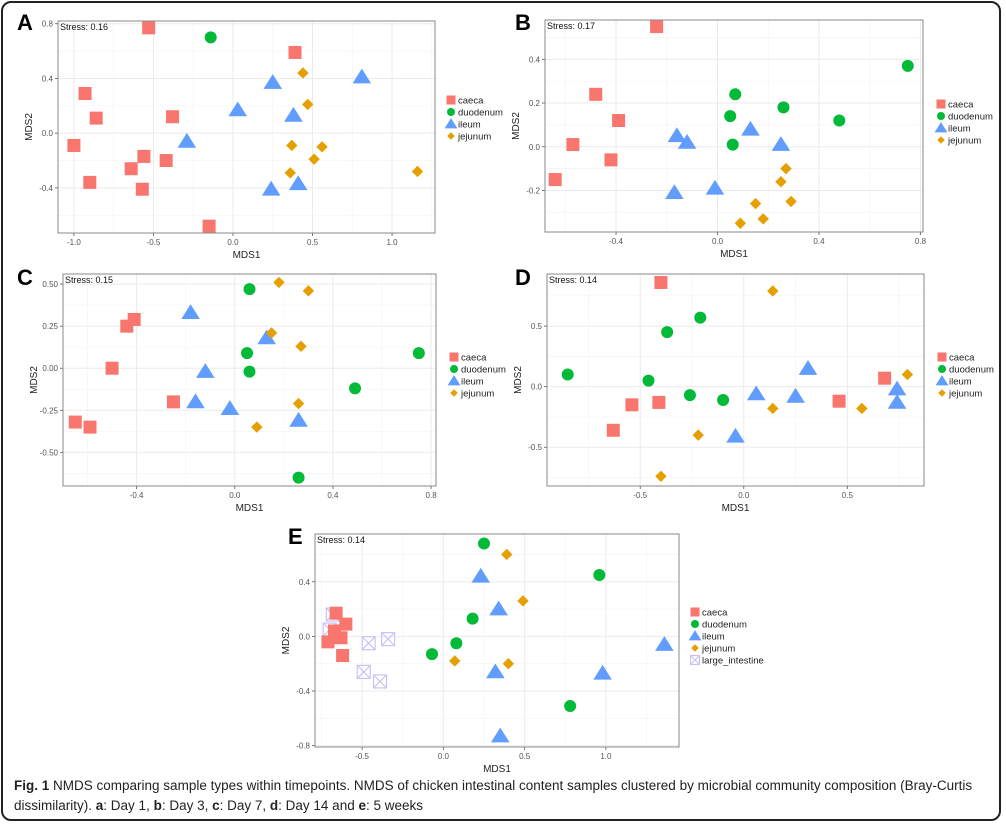 The image size is (1006, 826). What do you see at coordinates (533, 190) in the screenshot?
I see `y-tick-label: -0.2` at bounding box center [533, 190].